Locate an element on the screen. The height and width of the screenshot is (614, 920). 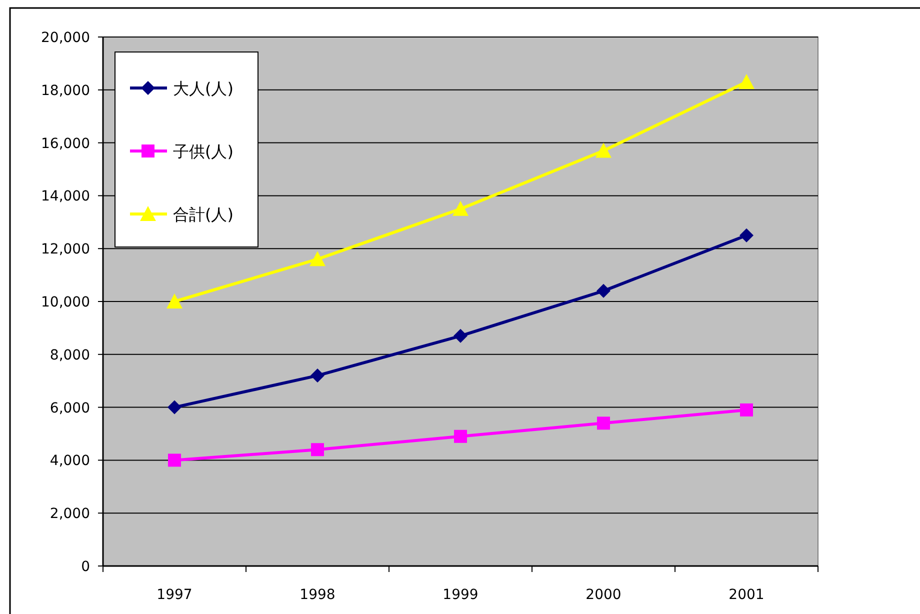
y-tick-label: 14,000 is located at coordinates (65, 196).